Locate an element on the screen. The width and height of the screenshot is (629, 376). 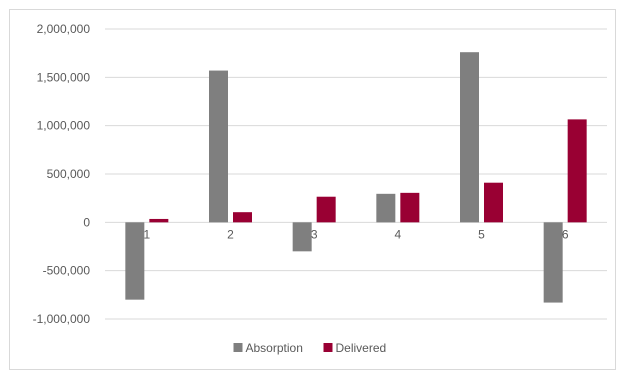
y-tick-label: 0 is located at coordinates (86, 222).